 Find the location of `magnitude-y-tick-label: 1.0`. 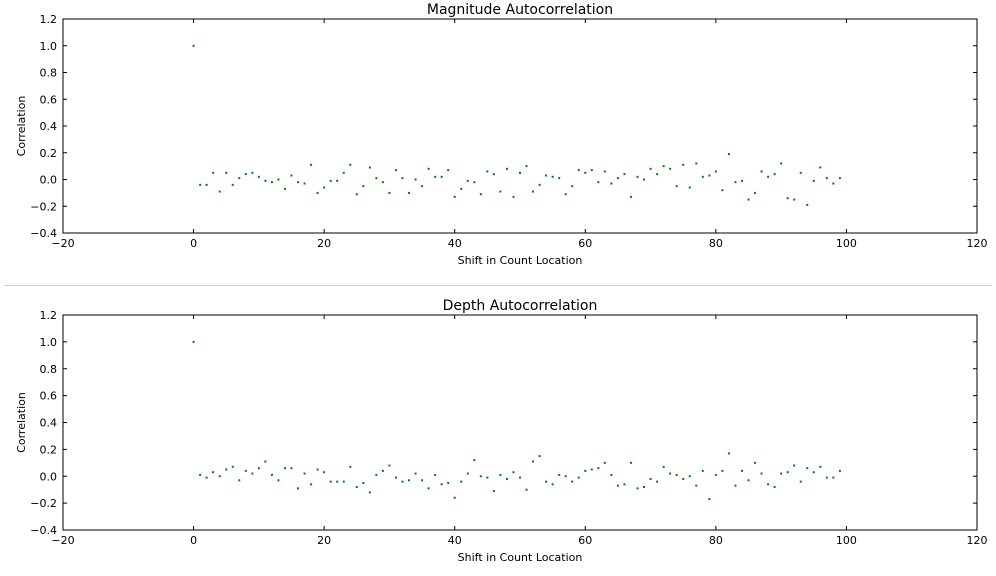

magnitude-y-tick-label: 1.0 is located at coordinates (49, 46).